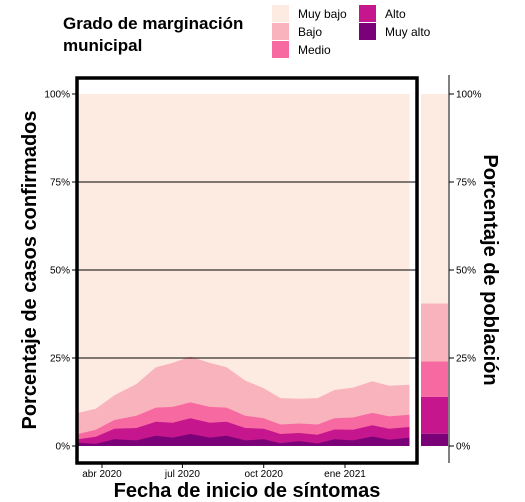 The height and width of the screenshot is (502, 525). I want to click on y2-tick-label: 100%, so click(469, 95).